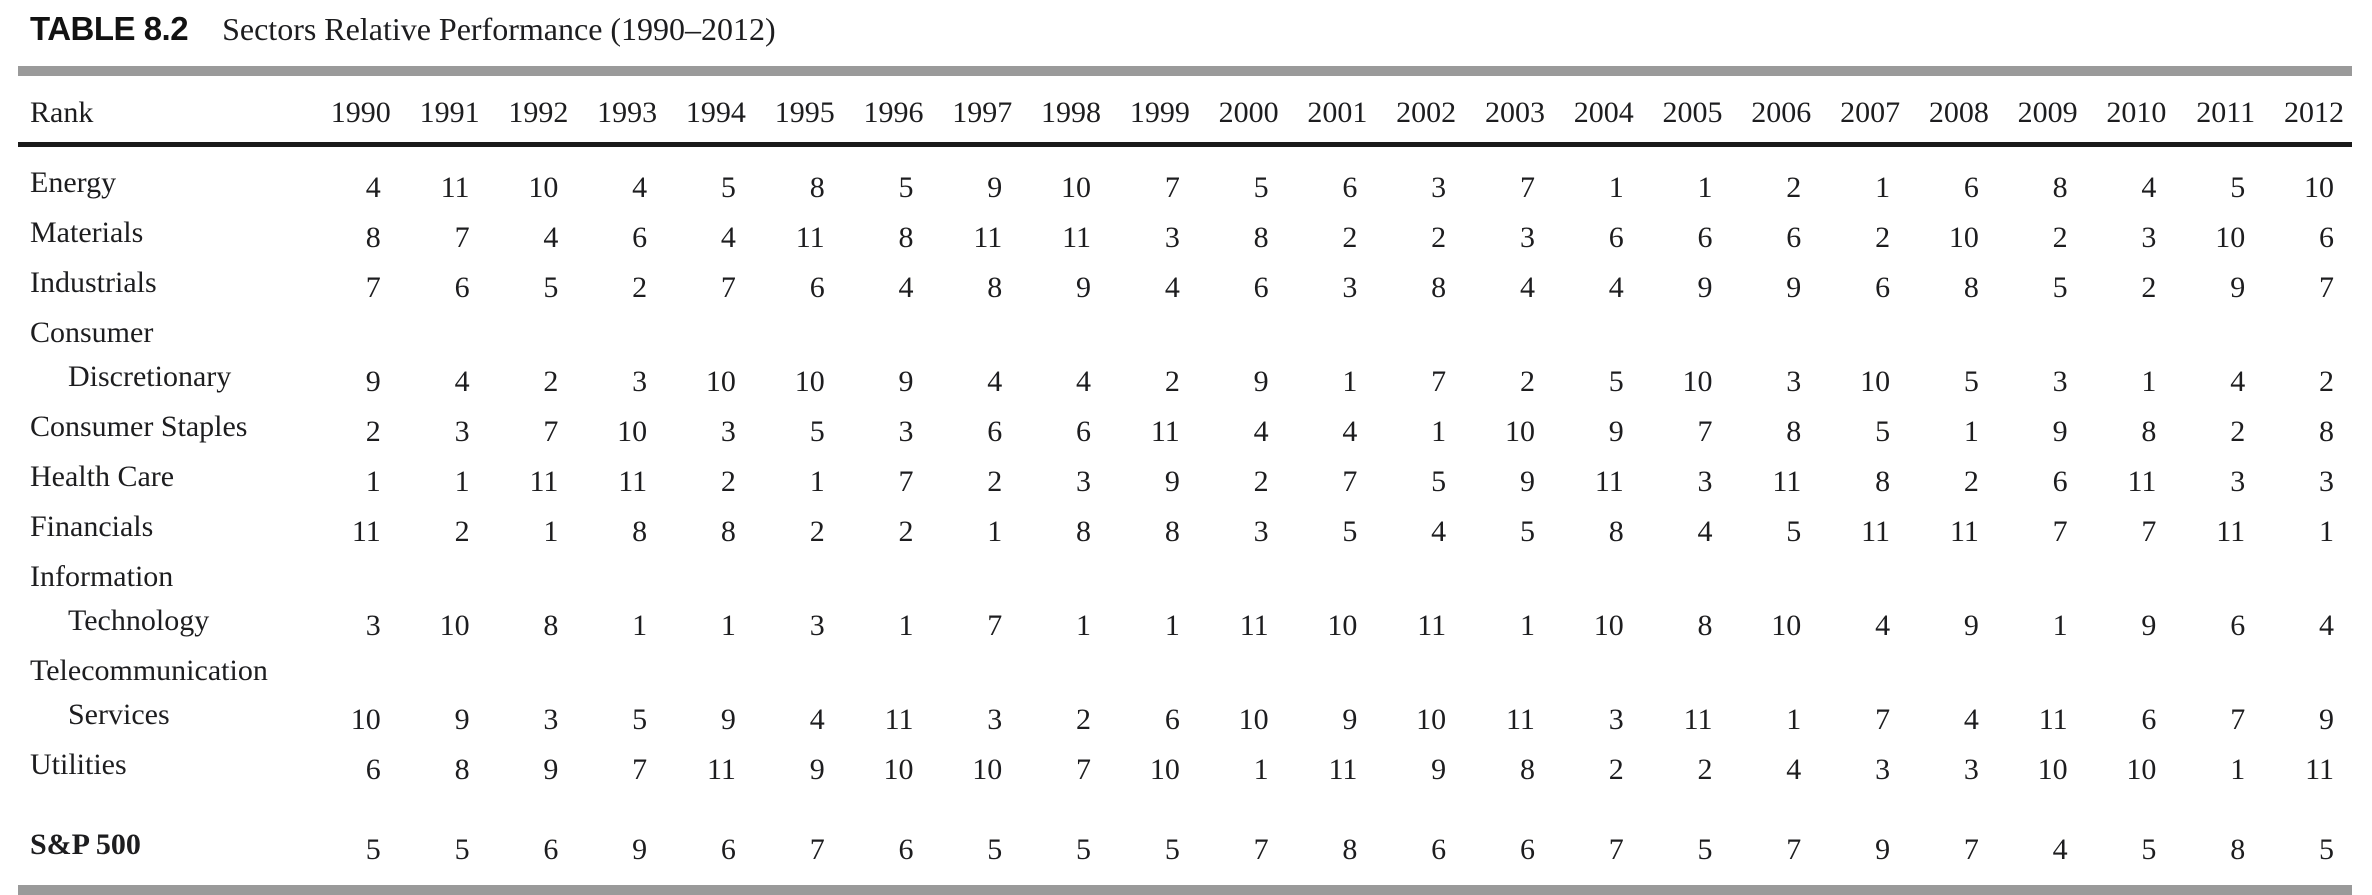 This screenshot has width=2372, height=895. Describe the element at coordinates (443, 111) in the screenshot. I see `year-header: 1991` at that location.